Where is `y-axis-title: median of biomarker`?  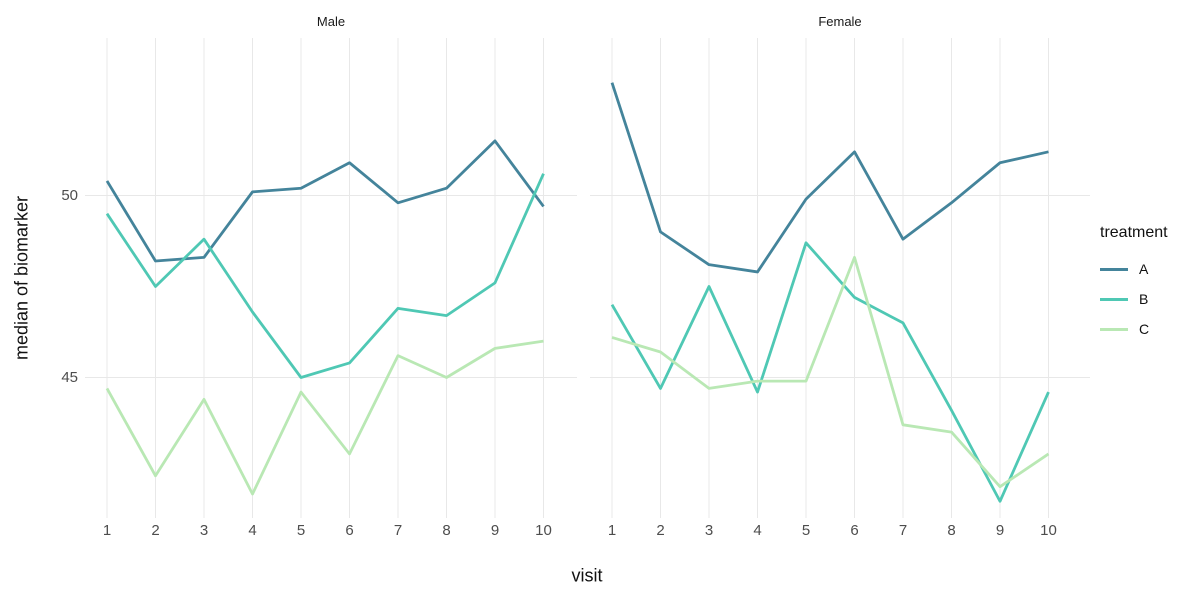
y-axis-title: median of biomarker is located at coordinates (21, 278).